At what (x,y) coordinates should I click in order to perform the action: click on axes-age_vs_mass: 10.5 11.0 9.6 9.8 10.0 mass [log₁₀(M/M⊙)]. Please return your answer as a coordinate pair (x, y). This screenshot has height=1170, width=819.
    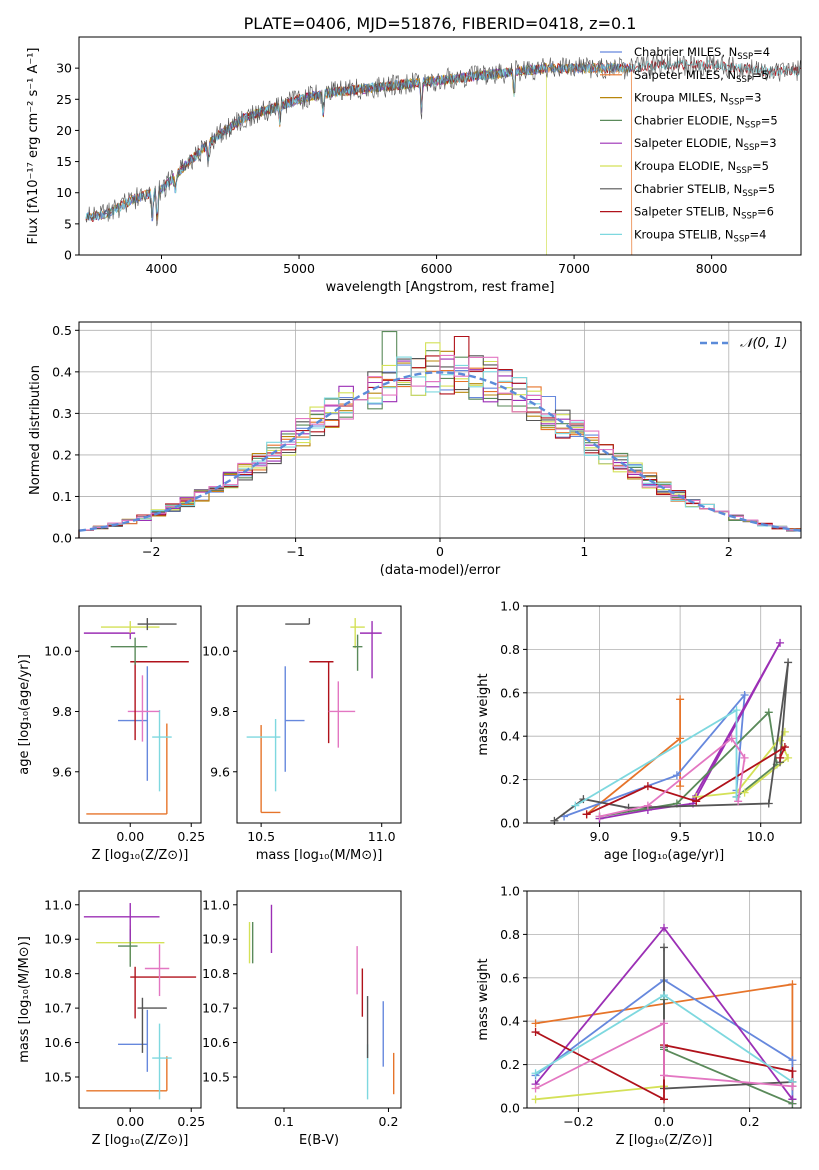
    Looking at the image, I should click on (302, 734).